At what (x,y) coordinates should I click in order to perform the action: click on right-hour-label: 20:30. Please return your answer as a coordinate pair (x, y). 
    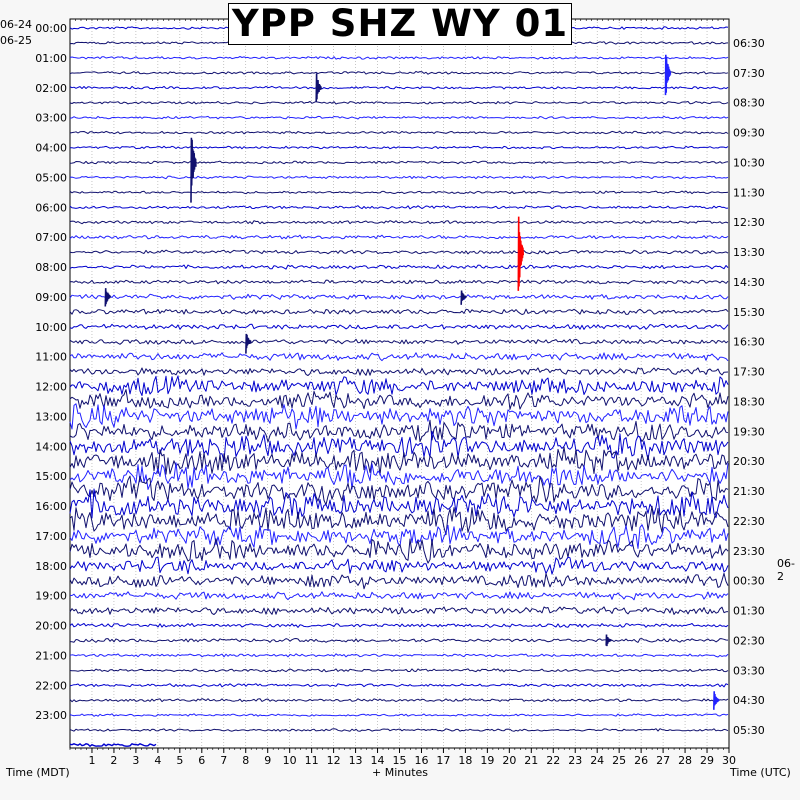
    Looking at the image, I should click on (749, 461).